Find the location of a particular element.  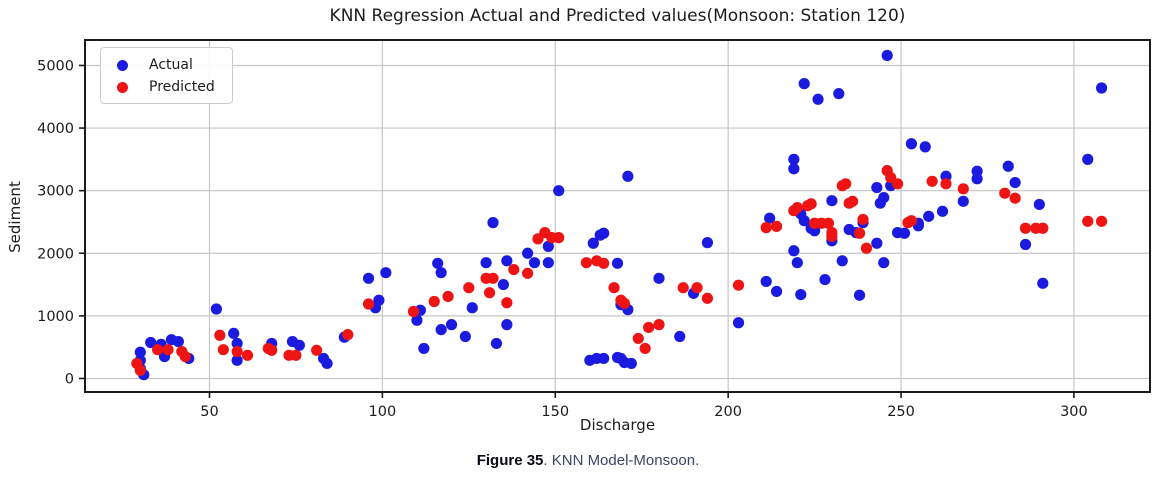

caption-text: . KNN Model-Monsoon. is located at coordinates (621, 460).